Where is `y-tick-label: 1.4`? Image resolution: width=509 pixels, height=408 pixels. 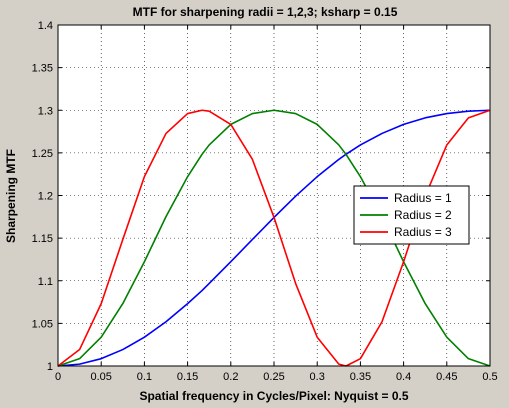
y-tick-label: 1.4 is located at coordinates (45, 26).